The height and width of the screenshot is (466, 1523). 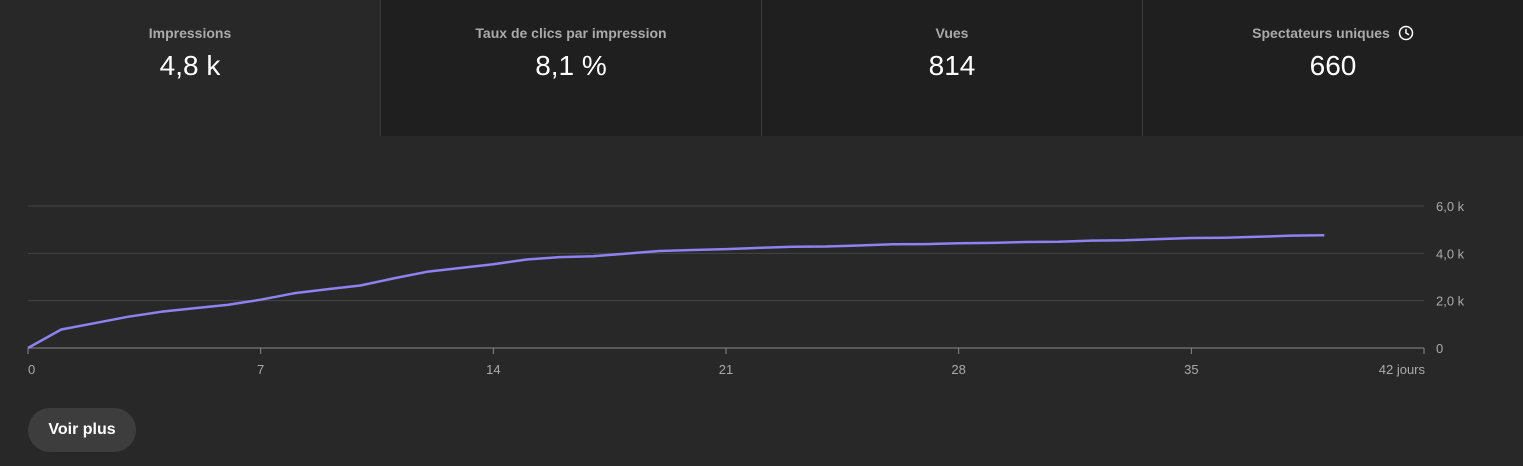 I want to click on metric-label-text: Vues, so click(x=952, y=33).